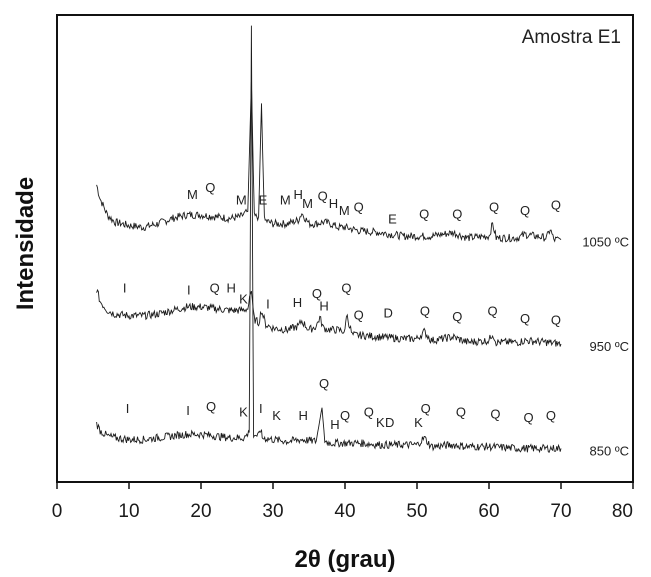  I want to click on series-line, so click(329, 317).